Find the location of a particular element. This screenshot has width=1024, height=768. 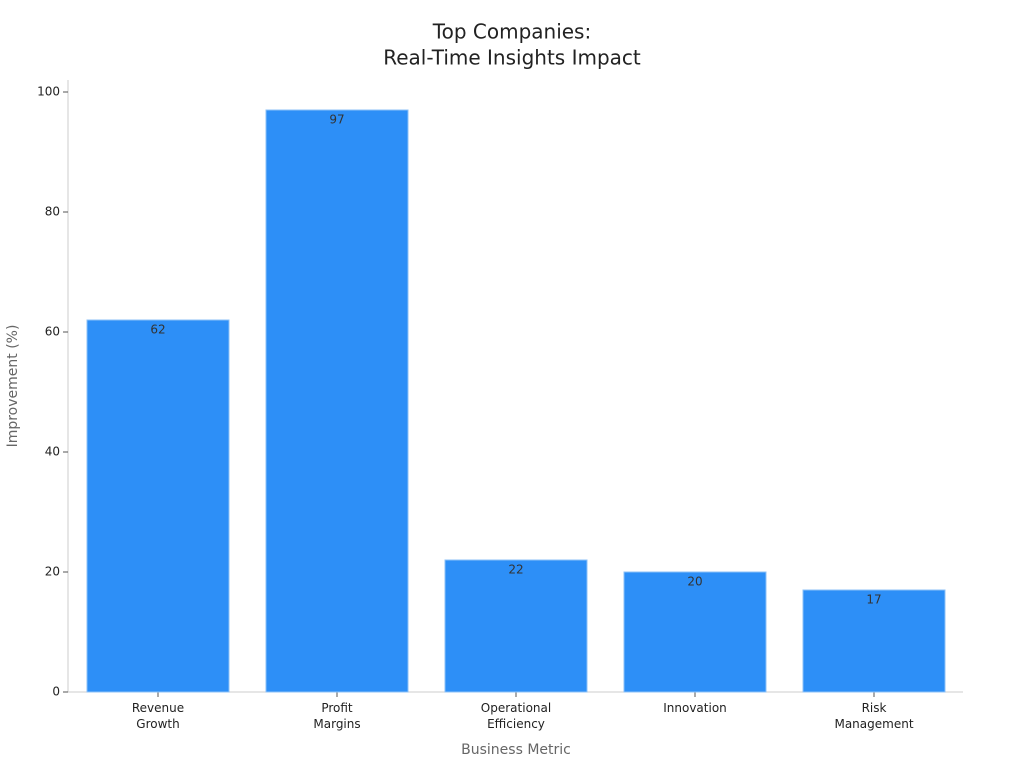

y-tick-label: 0 is located at coordinates (56, 692).